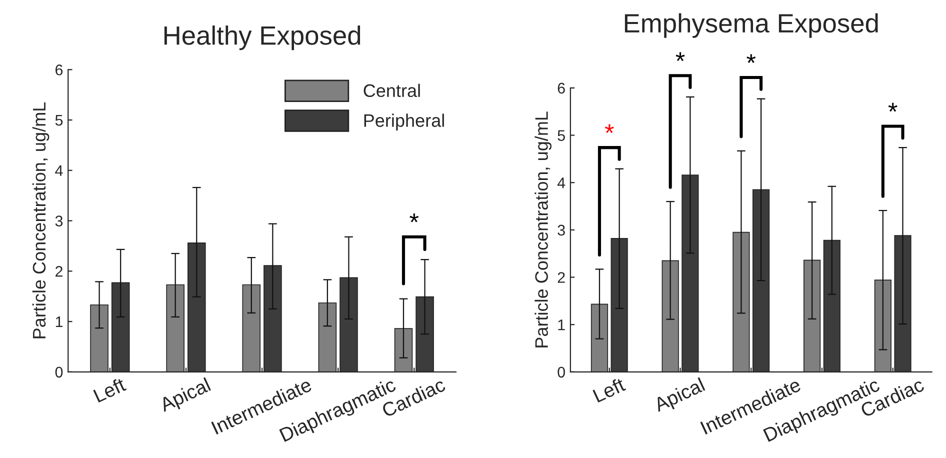  I want to click on legend-label: Central, so click(392, 91).